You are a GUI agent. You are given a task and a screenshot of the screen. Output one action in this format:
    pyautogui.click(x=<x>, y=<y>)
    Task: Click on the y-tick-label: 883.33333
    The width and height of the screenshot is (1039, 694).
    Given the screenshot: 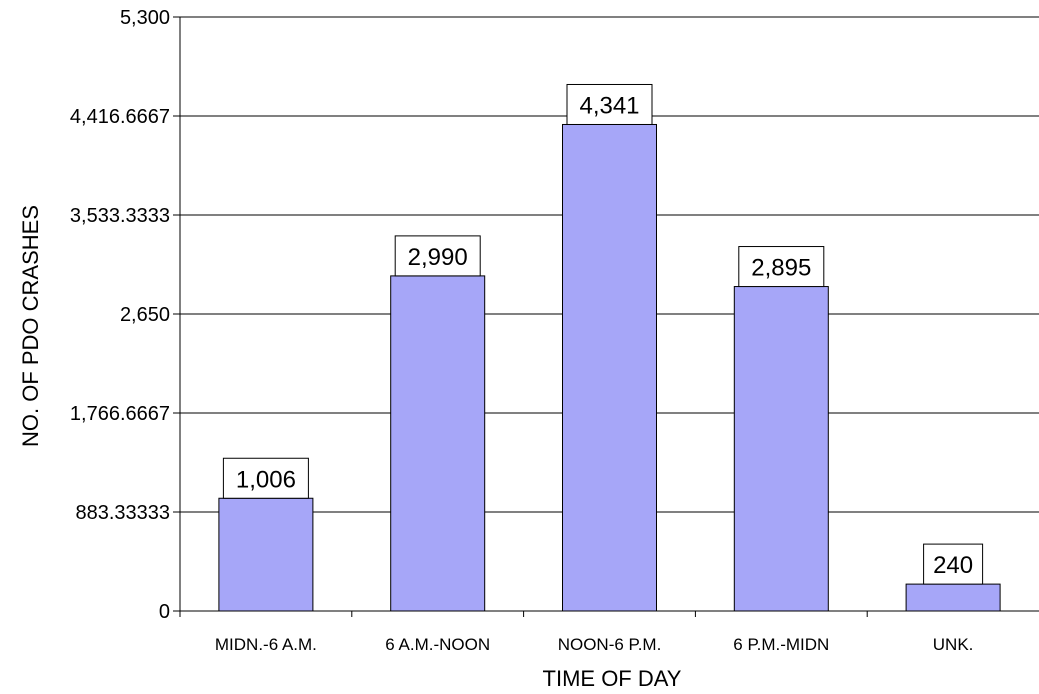 What is the action you would take?
    pyautogui.click(x=122, y=513)
    